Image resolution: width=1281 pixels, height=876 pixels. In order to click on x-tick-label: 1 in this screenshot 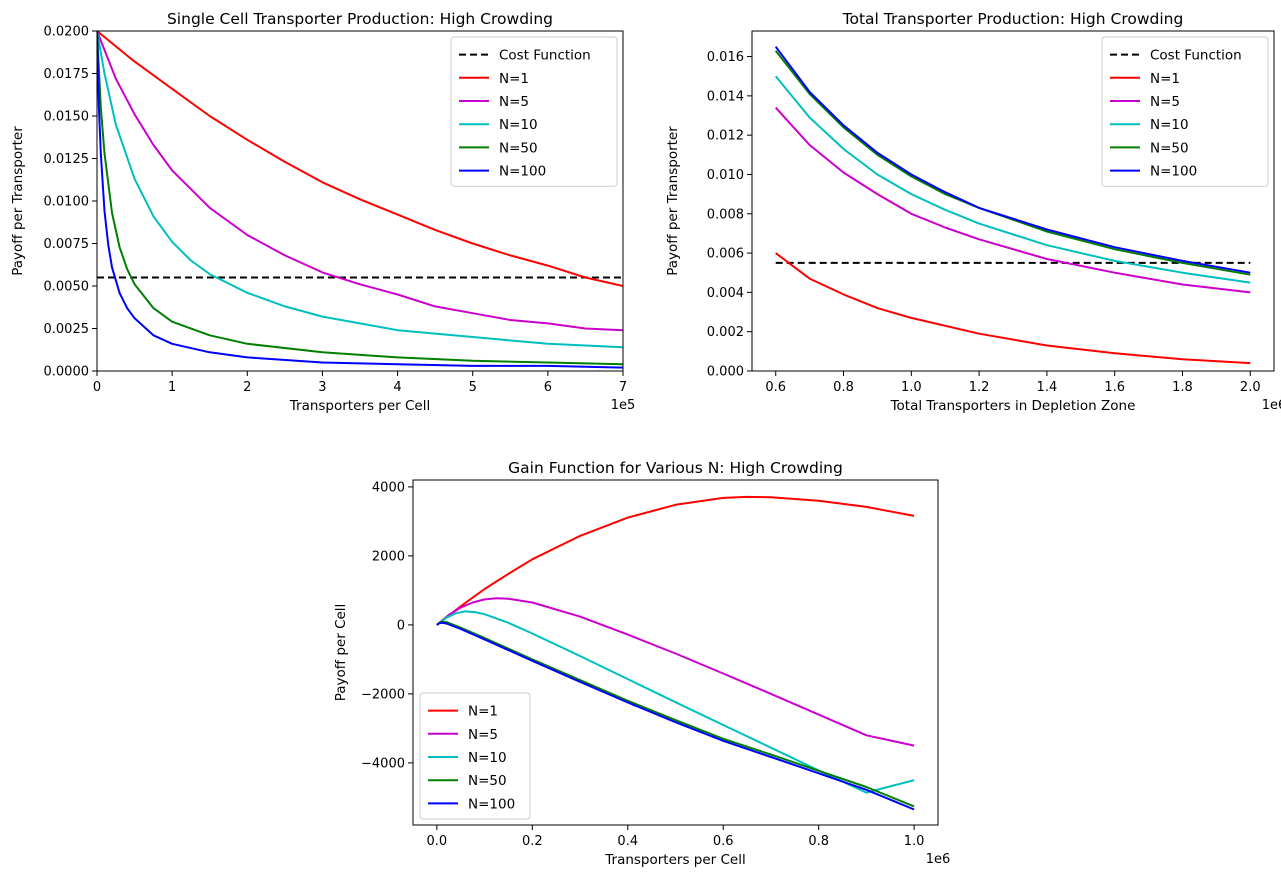, I will do `click(172, 387)`.